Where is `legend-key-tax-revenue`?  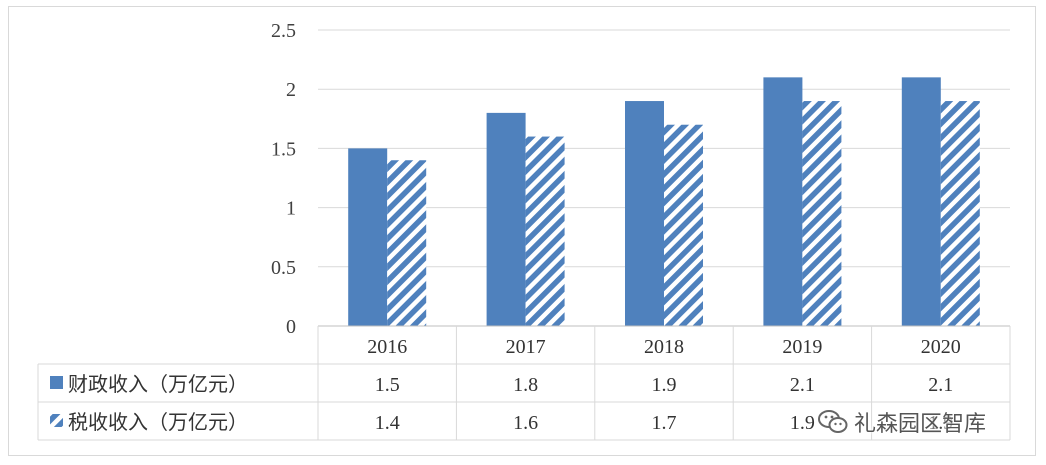
legend-key-tax-revenue is located at coordinates (56, 420).